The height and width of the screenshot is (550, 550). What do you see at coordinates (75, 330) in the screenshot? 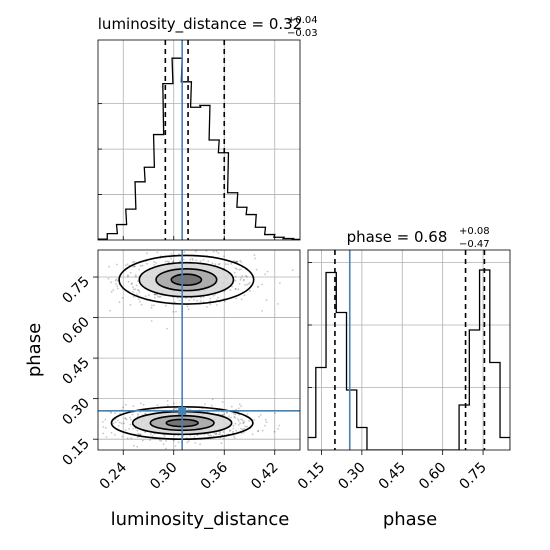
I see `y-tick-label: 0.60` at bounding box center [75, 330].